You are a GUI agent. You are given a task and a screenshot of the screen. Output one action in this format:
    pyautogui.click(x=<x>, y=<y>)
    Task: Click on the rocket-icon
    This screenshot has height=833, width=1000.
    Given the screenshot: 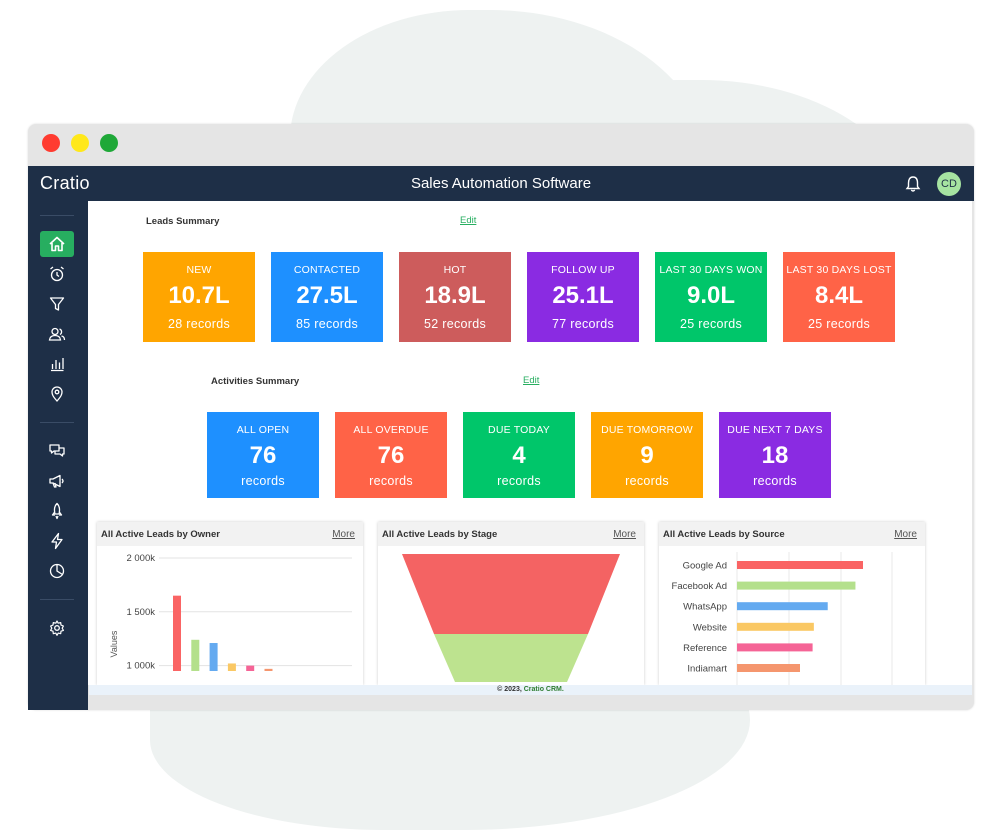 What is the action you would take?
    pyautogui.click(x=57, y=511)
    